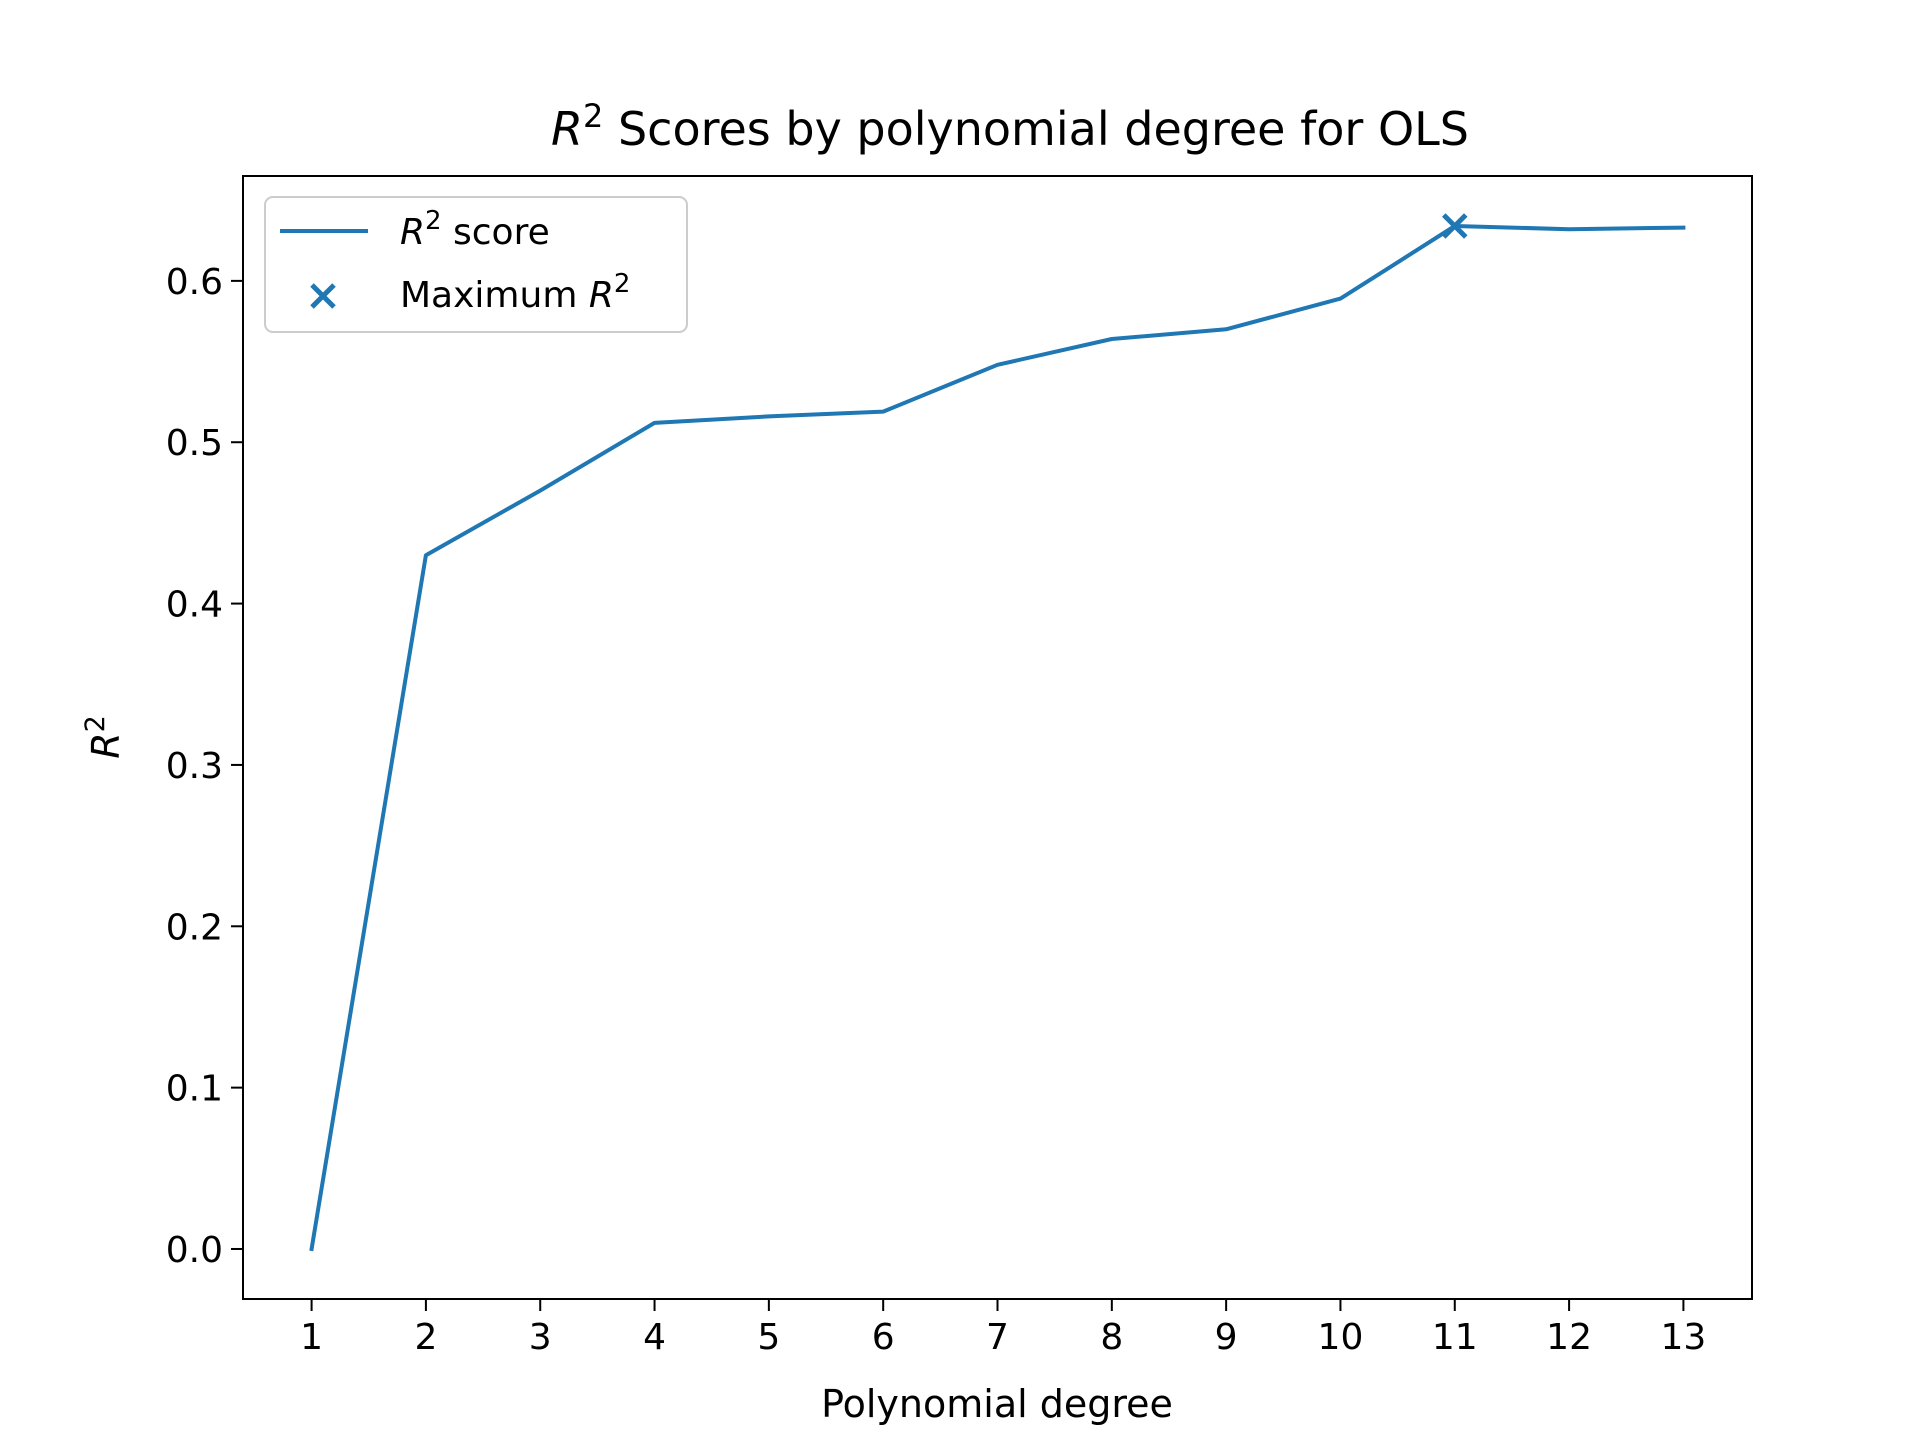 The width and height of the screenshot is (1920, 1440). Describe the element at coordinates (194, 1089) in the screenshot. I see `y-tick-label: 0.1` at that location.